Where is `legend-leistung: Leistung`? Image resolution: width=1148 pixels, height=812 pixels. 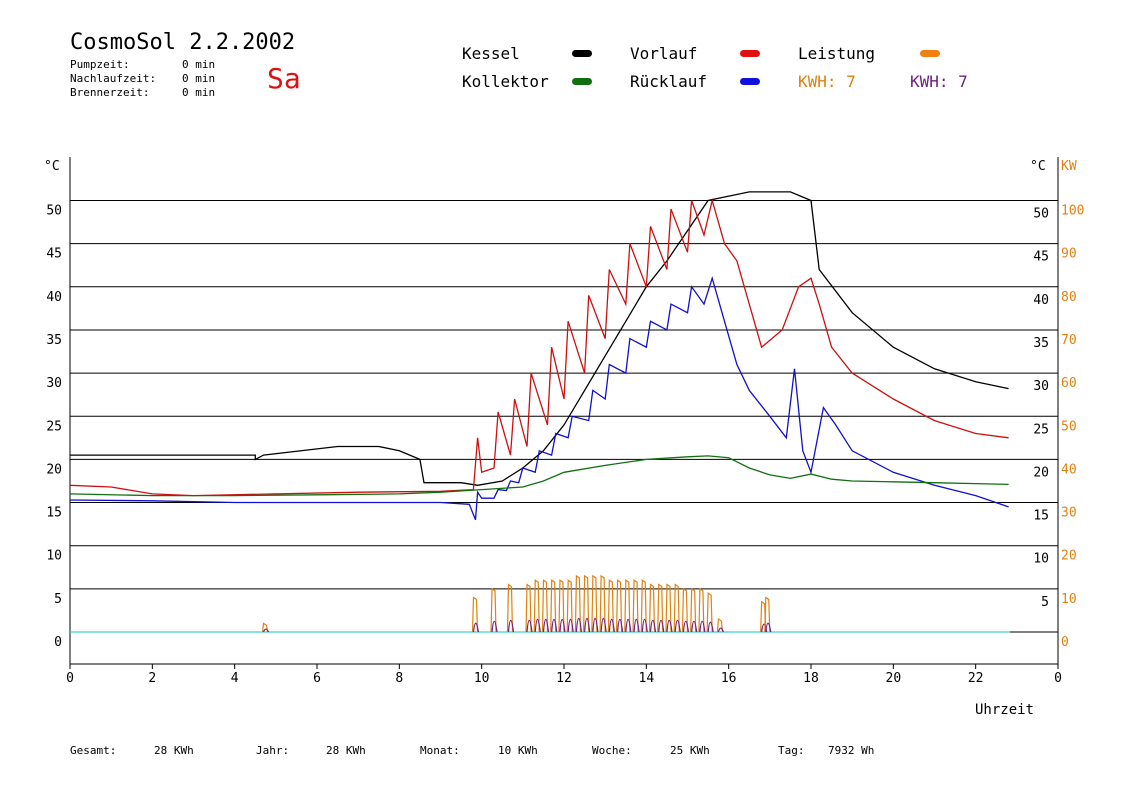
legend-leistung: Leistung is located at coordinates (837, 53).